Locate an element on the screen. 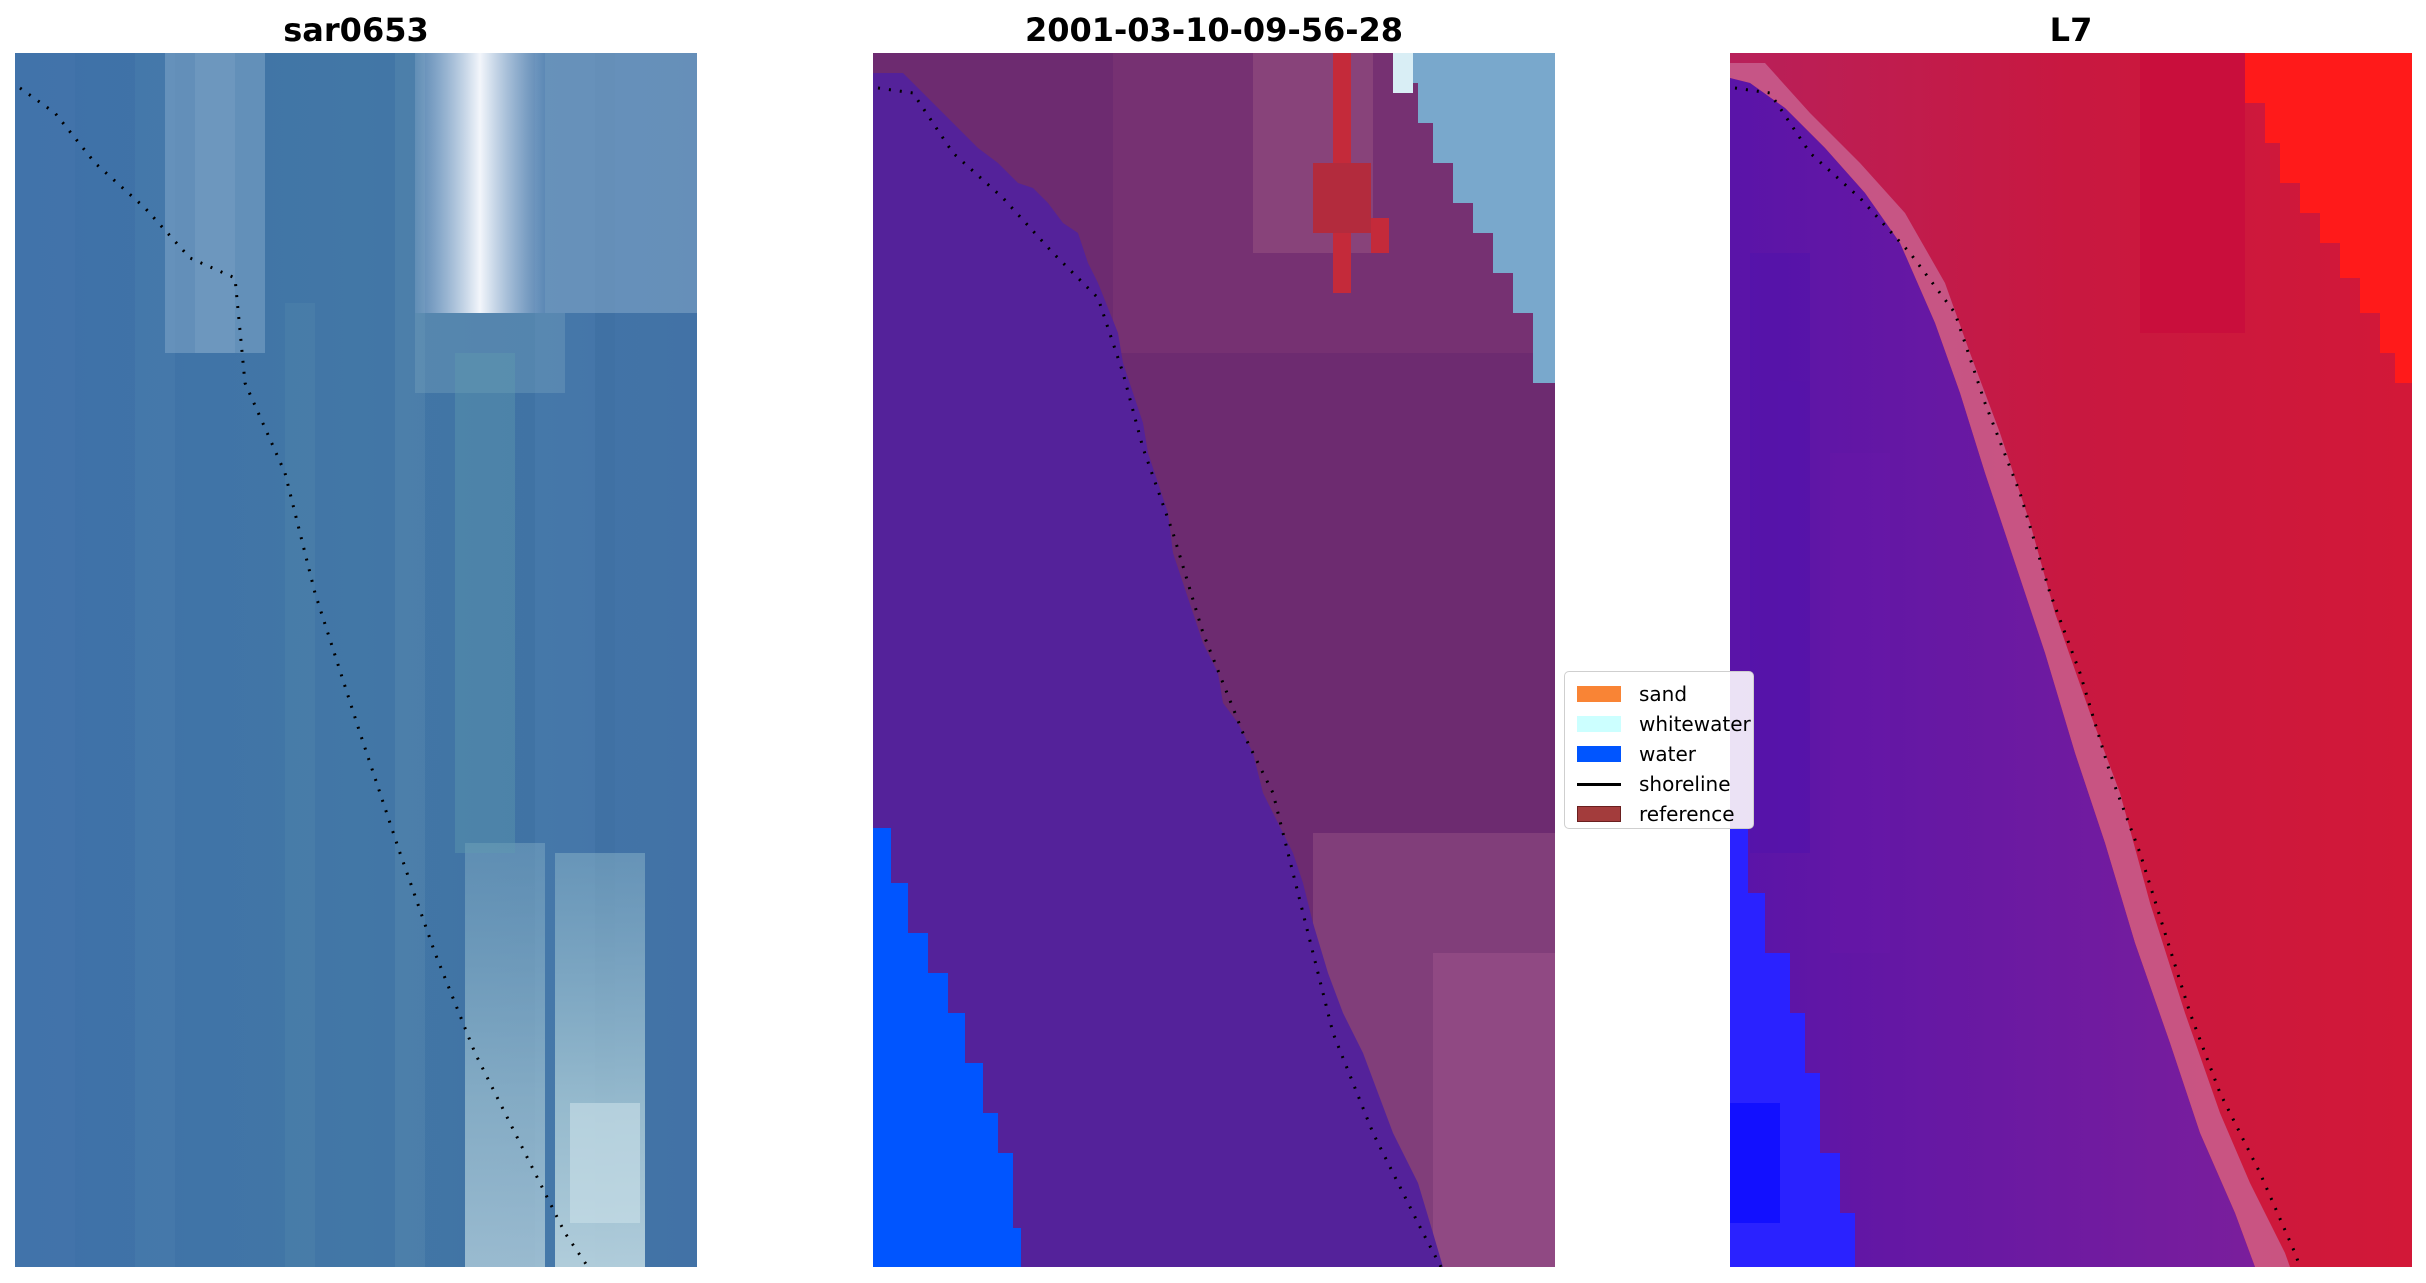 The width and height of the screenshot is (2426, 1283). panel-title-classification: 2001-03-10-09-56-28 is located at coordinates (1214, 30).